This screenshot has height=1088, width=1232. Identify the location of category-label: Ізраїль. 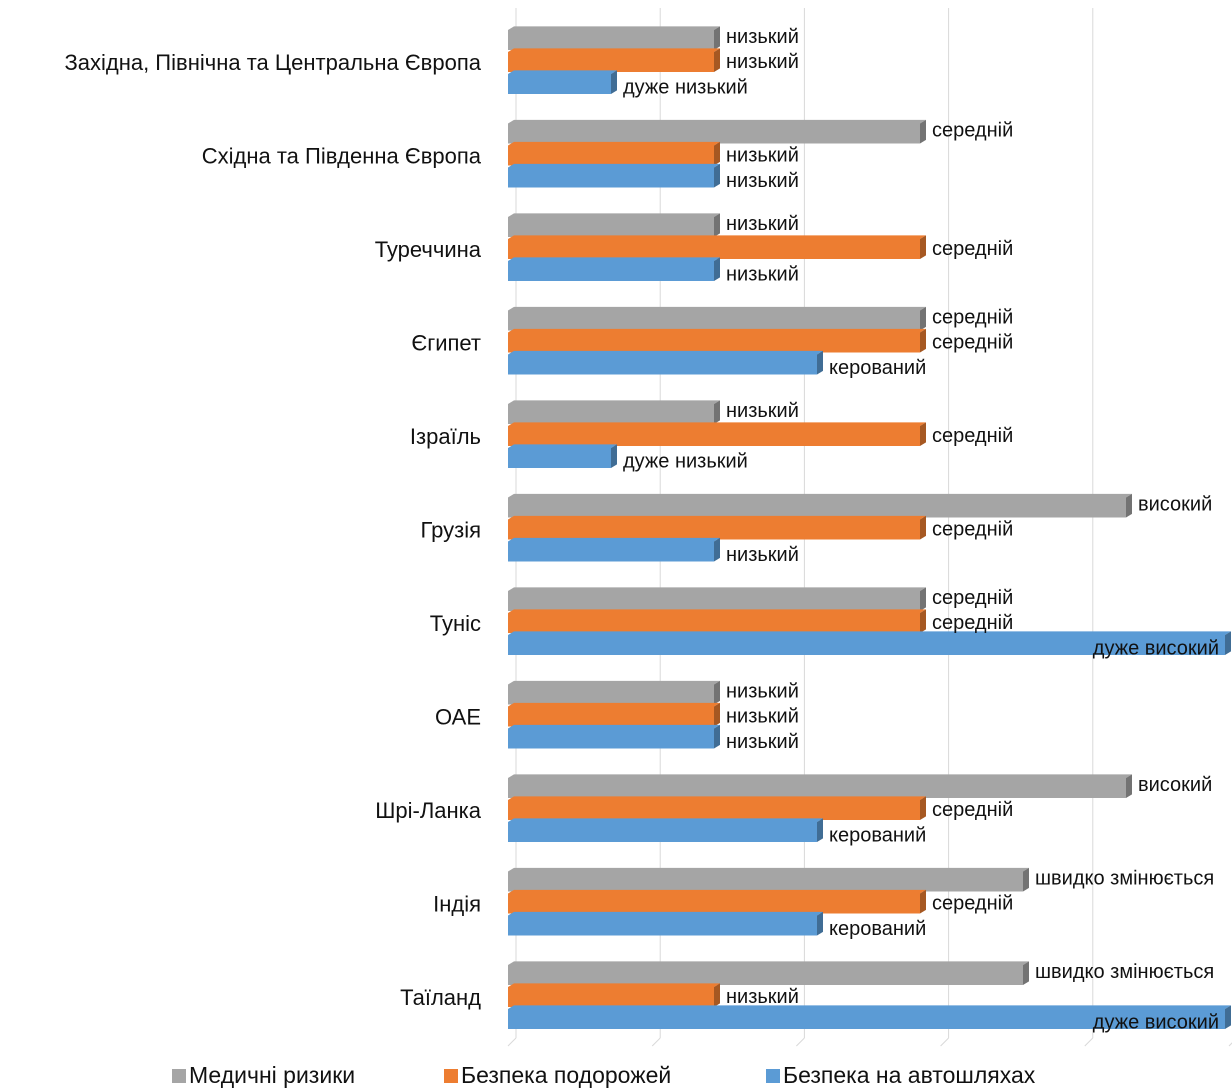
(445, 436).